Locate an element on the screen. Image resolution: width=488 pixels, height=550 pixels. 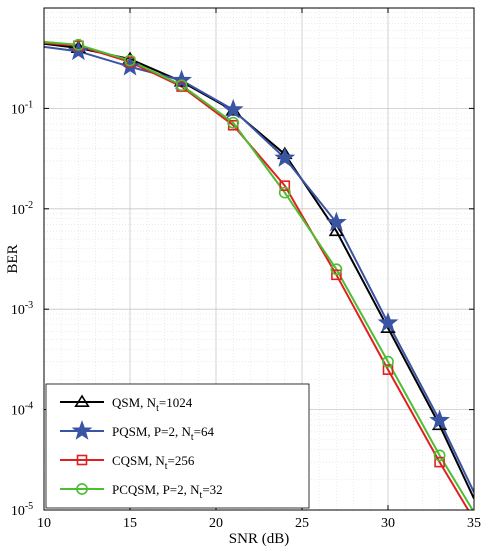
x-tick-label: 15 is located at coordinates (130, 523).